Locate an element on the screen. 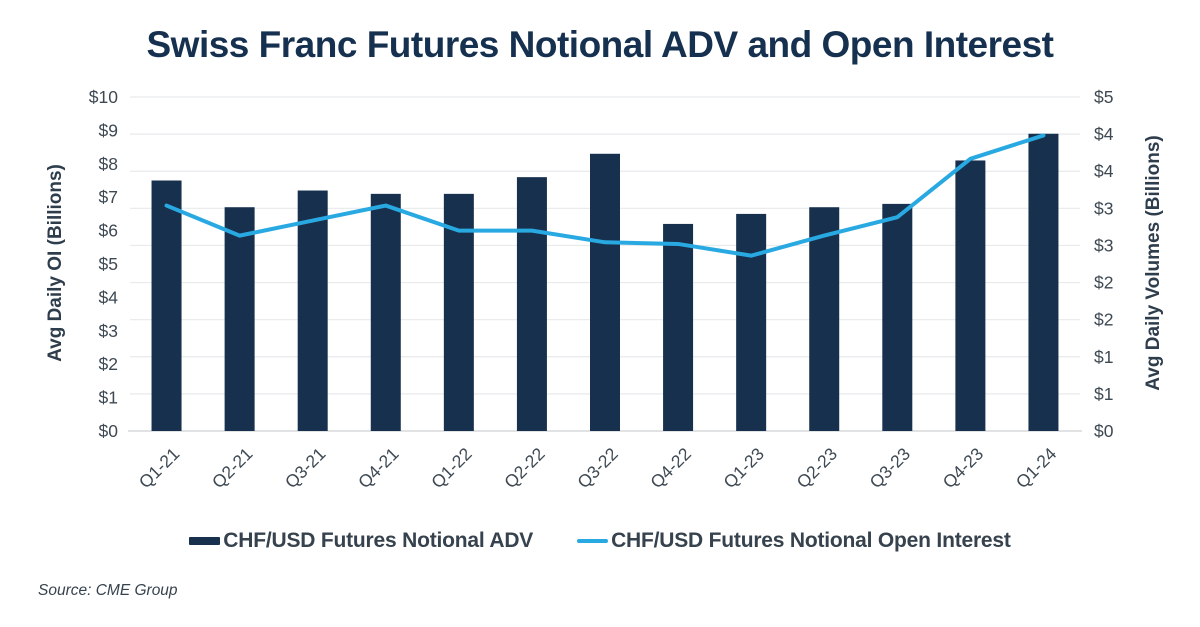 The height and width of the screenshot is (627, 1200). right-axis-title: Avg Daily Volumes (Billions) is located at coordinates (1153, 263).